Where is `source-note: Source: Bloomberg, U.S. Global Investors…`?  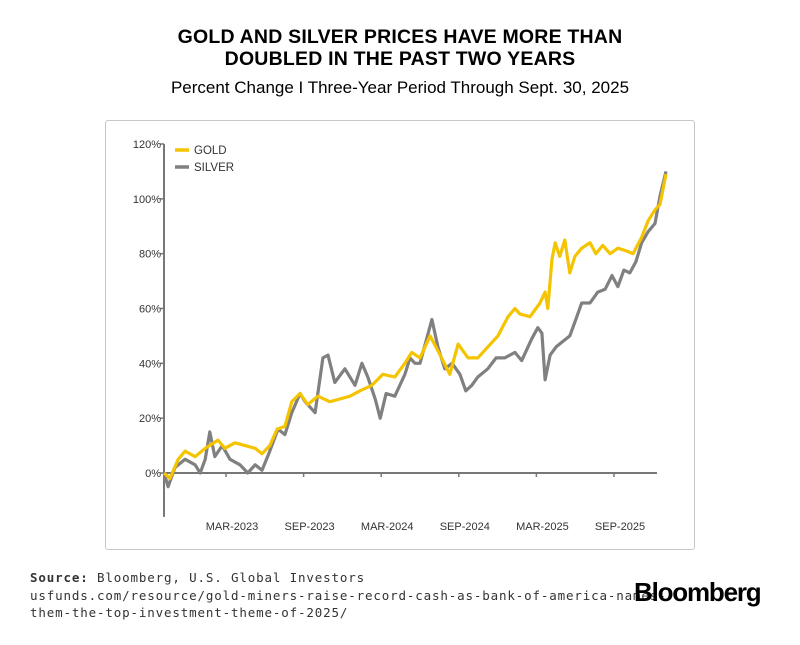
source-note: Source: Bloomberg, U.S. Global Investors… is located at coordinates (348, 595).